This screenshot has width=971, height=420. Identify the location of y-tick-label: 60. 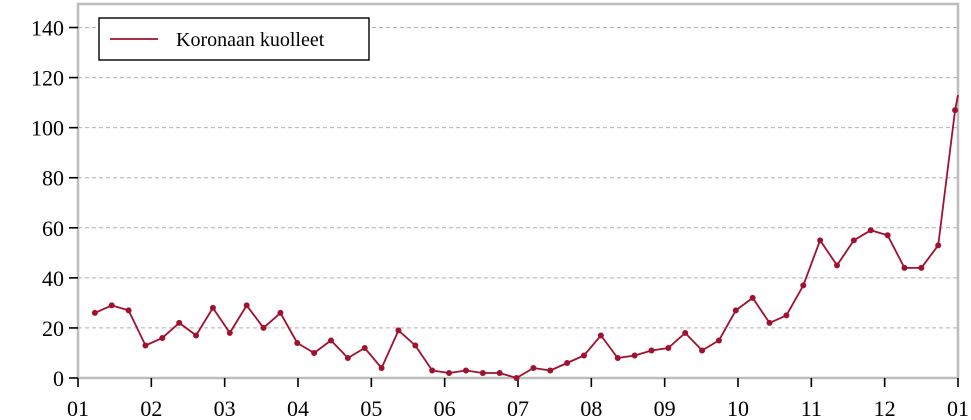
(53, 228).